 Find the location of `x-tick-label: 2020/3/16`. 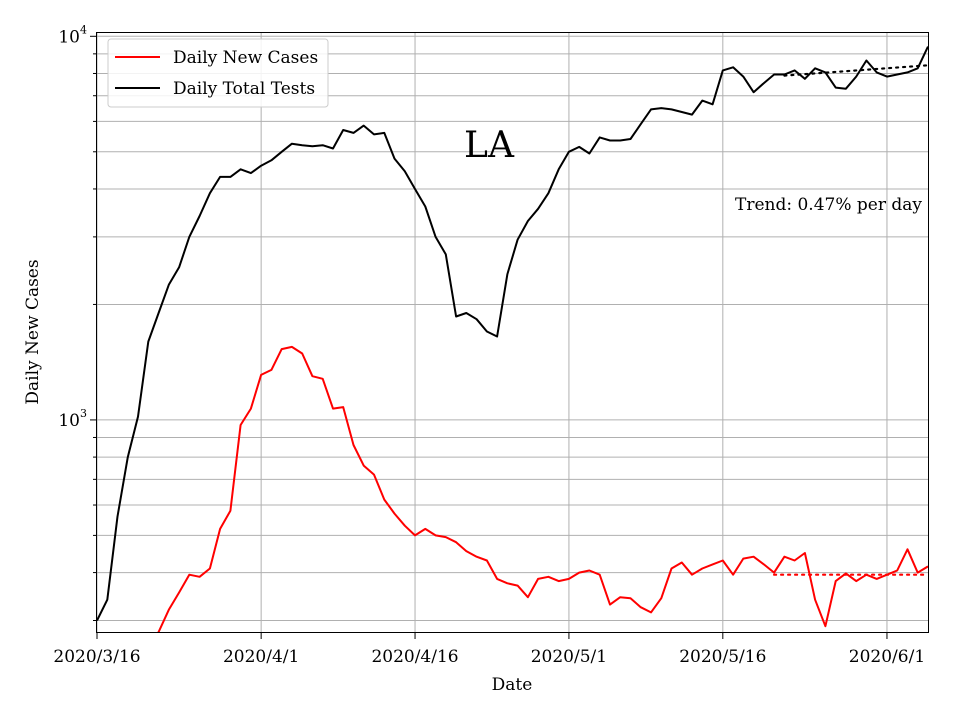

x-tick-label: 2020/3/16 is located at coordinates (96, 657).